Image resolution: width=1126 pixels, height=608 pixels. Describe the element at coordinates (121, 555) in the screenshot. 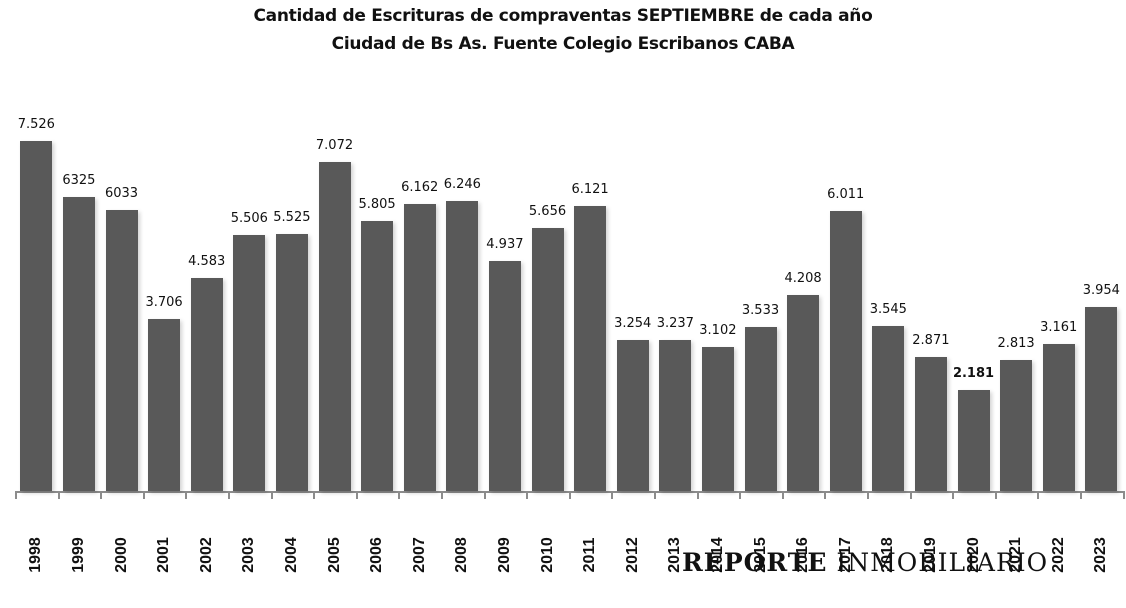

I see `x-tick-label-2000: 2000` at that location.